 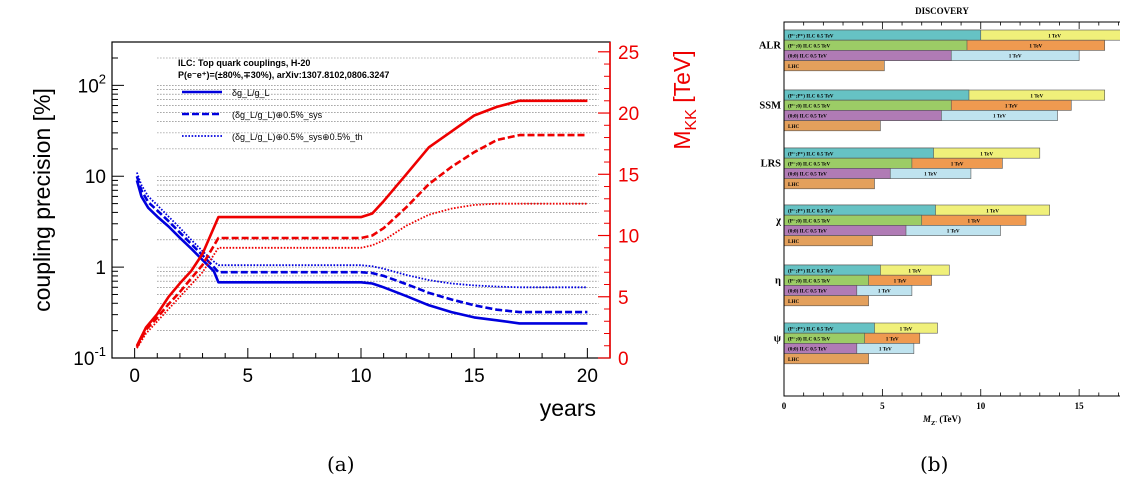 I want to click on caption-a: (a), so click(x=341, y=464).